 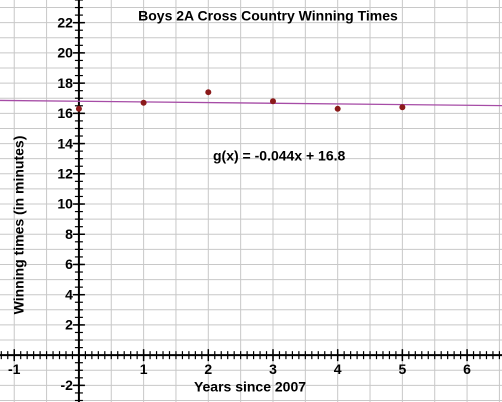 What do you see at coordinates (69, 264) in the screenshot?
I see `y-tick-label: 6` at bounding box center [69, 264].